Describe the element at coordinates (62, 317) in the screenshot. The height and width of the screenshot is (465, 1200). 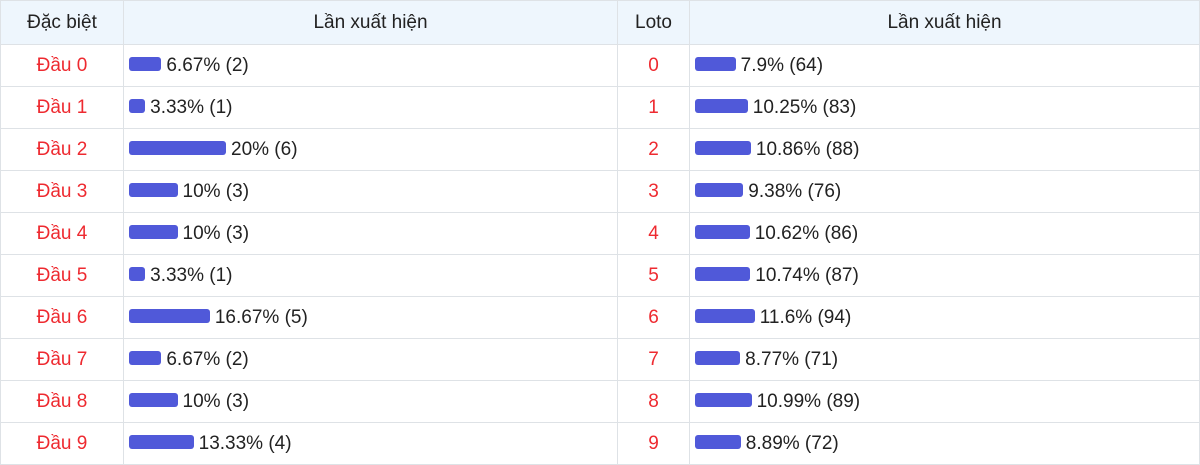
I see `dau-label: Đầu 6` at that location.